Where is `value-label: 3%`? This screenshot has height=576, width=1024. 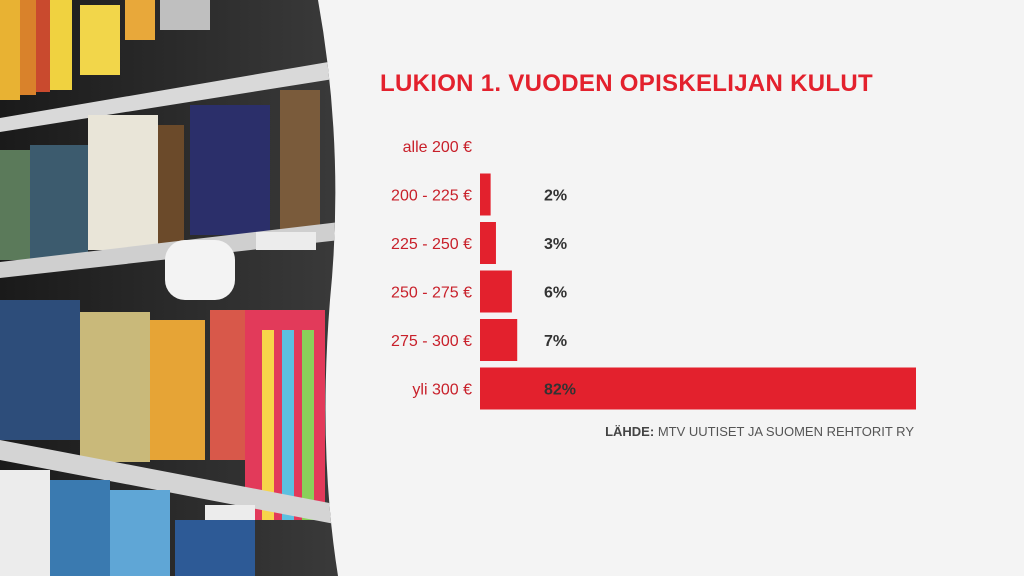 value-label: 3% is located at coordinates (555, 244).